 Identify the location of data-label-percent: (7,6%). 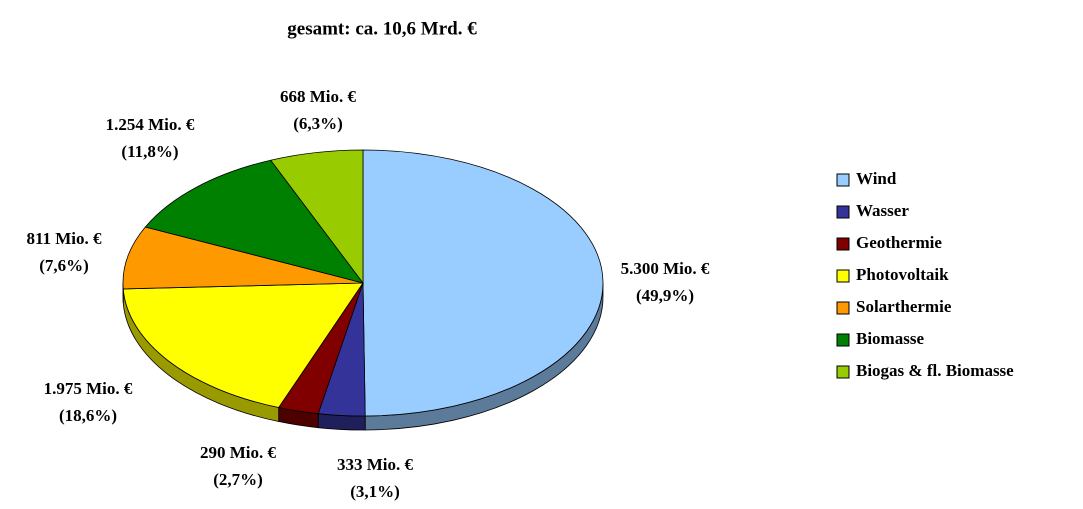
(64, 265).